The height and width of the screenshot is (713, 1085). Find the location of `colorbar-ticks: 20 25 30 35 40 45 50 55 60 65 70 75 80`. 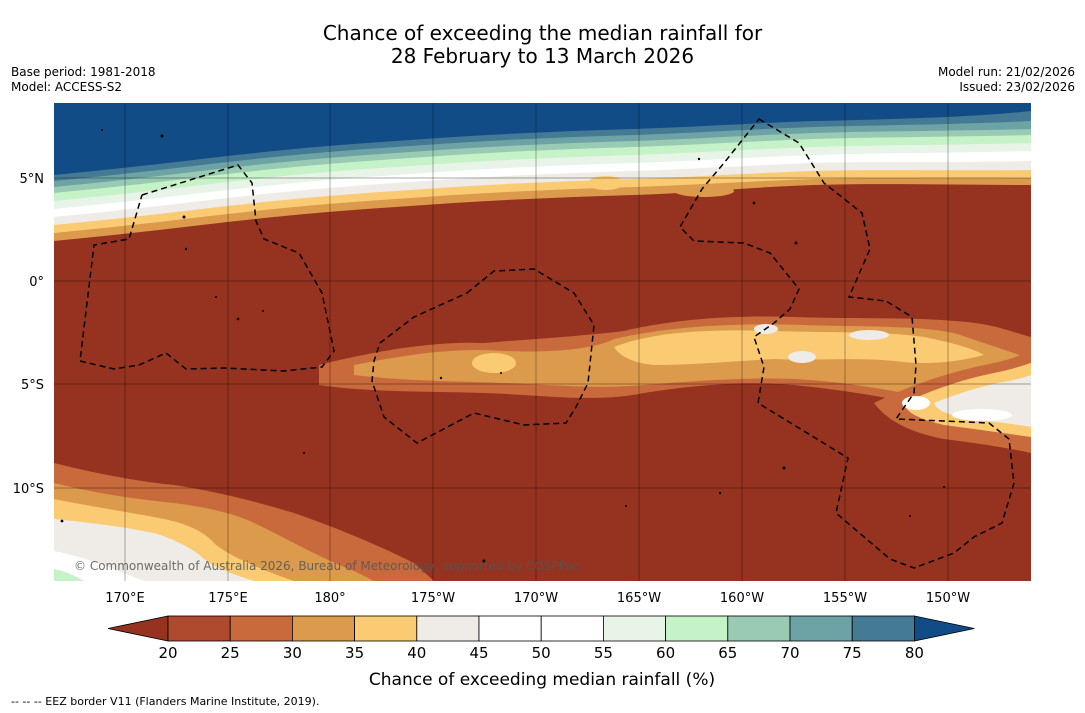

colorbar-ticks: 20 25 30 35 40 45 50 55 60 65 70 75 80 is located at coordinates (540, 653).